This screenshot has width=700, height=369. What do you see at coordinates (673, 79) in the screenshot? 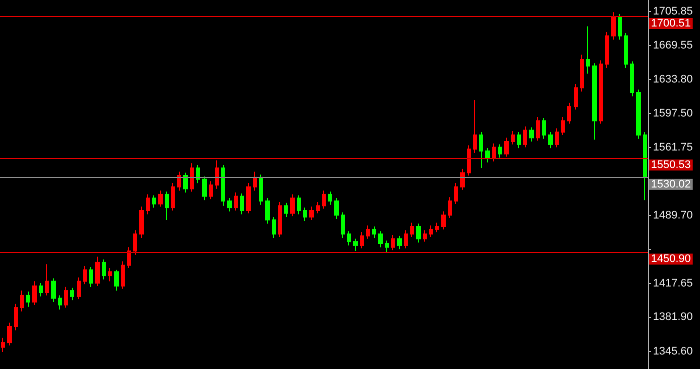
I see `y-tick-label: 1633.80` at bounding box center [673, 79].